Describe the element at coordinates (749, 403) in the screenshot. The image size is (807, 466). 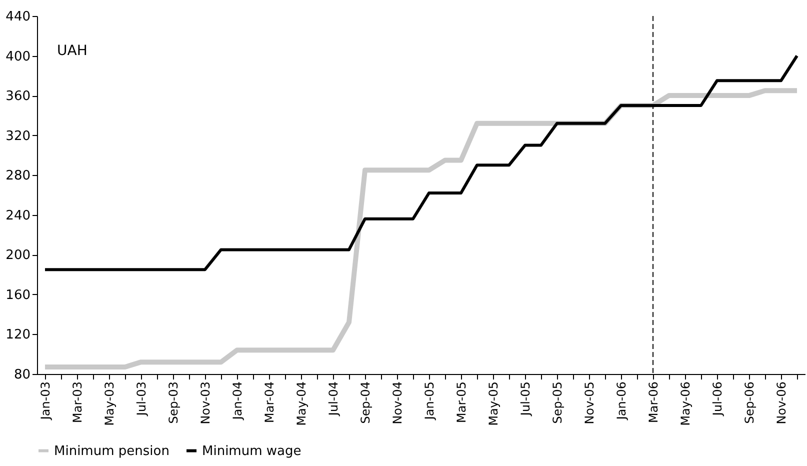
I see `x-tick-label: Sep-06` at that location.